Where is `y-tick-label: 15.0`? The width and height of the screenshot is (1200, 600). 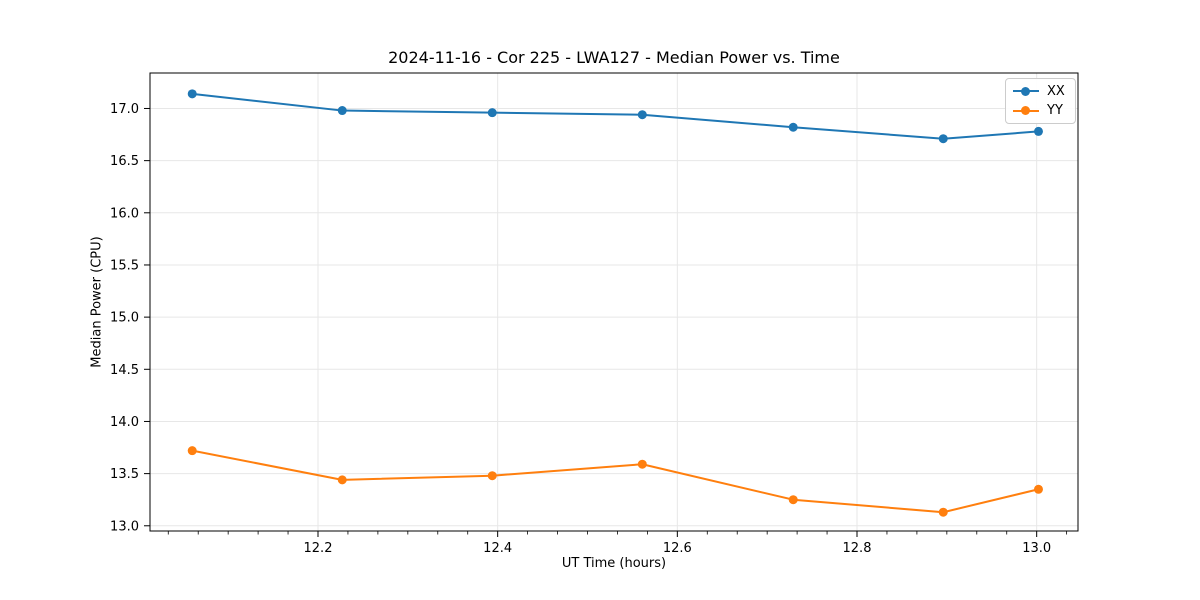
y-tick-label: 15.0 is located at coordinates (124, 318).